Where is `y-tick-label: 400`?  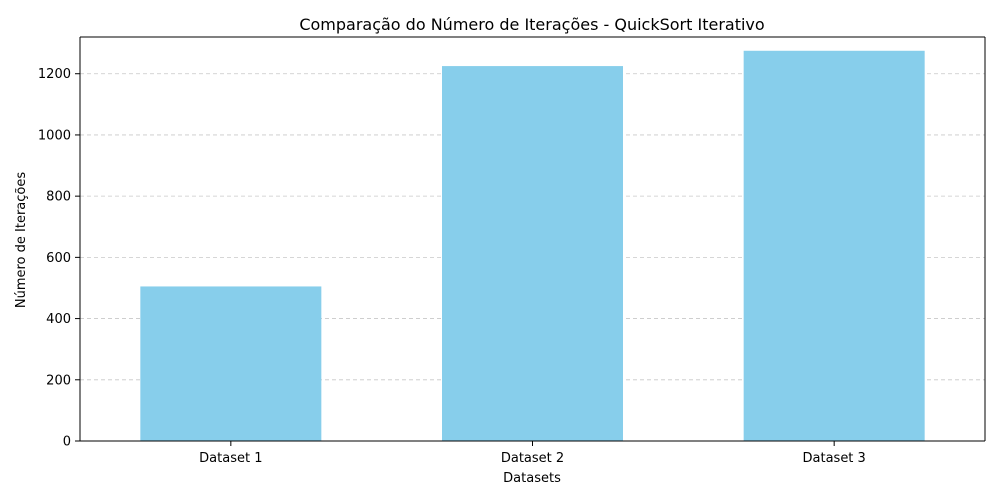
y-tick-label: 400 is located at coordinates (58, 319).